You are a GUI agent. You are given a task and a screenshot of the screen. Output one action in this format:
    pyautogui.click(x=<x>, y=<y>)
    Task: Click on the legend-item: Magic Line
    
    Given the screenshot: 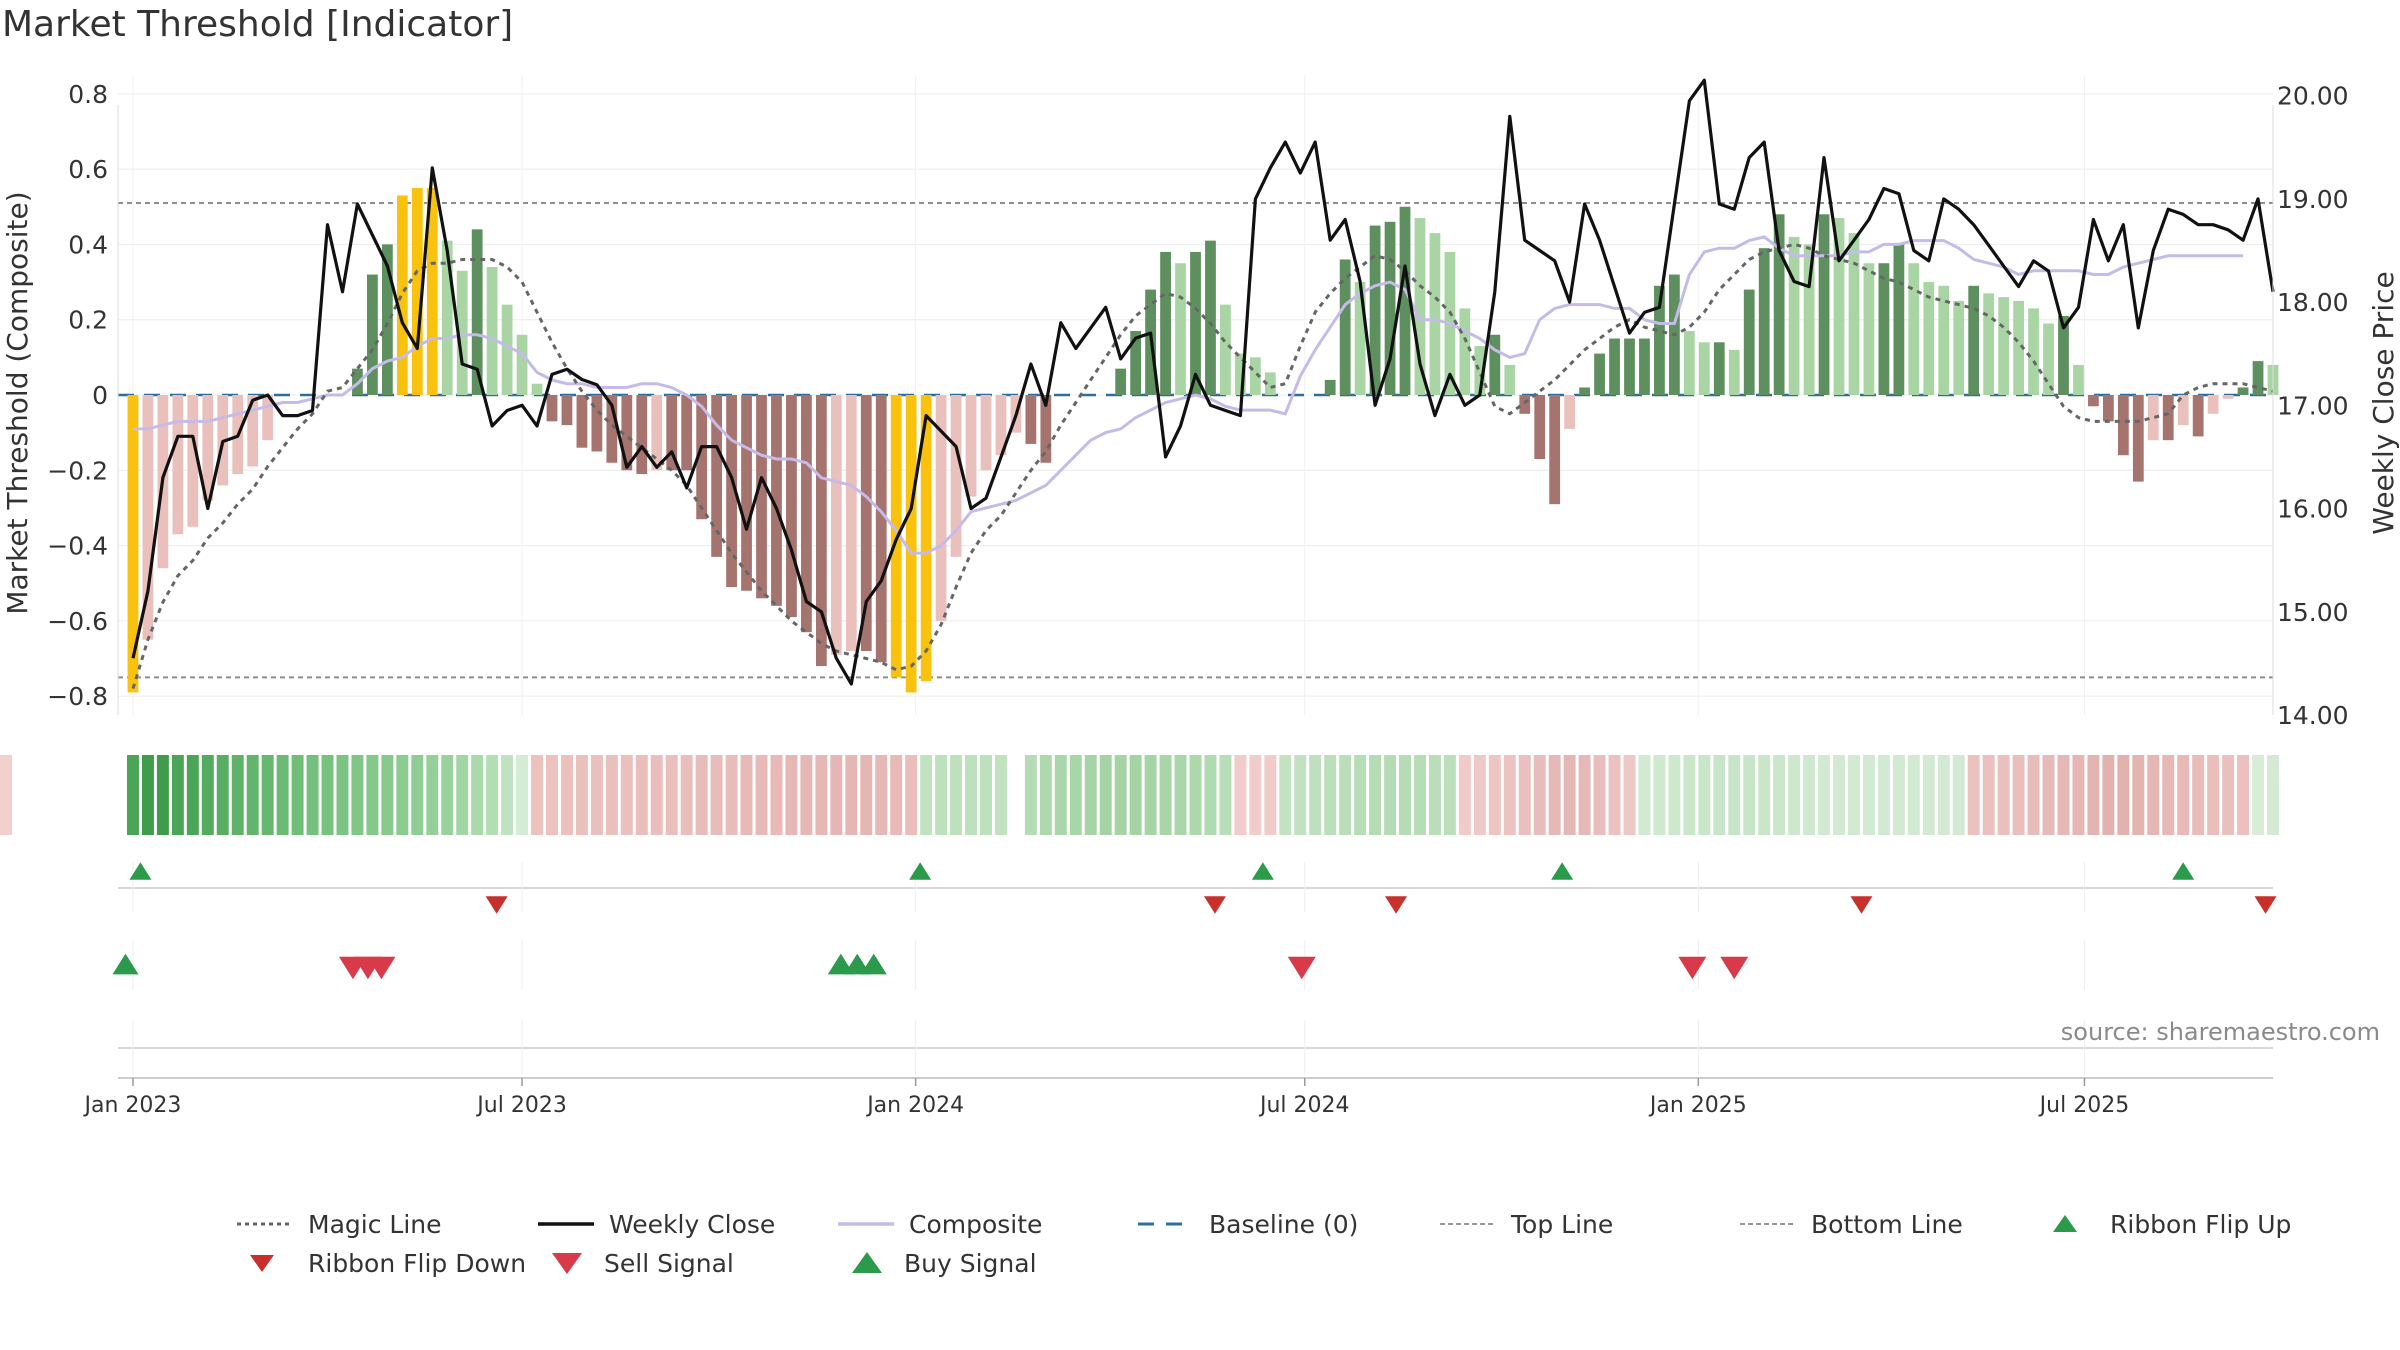 What is the action you would take?
    pyautogui.click(x=339, y=1224)
    